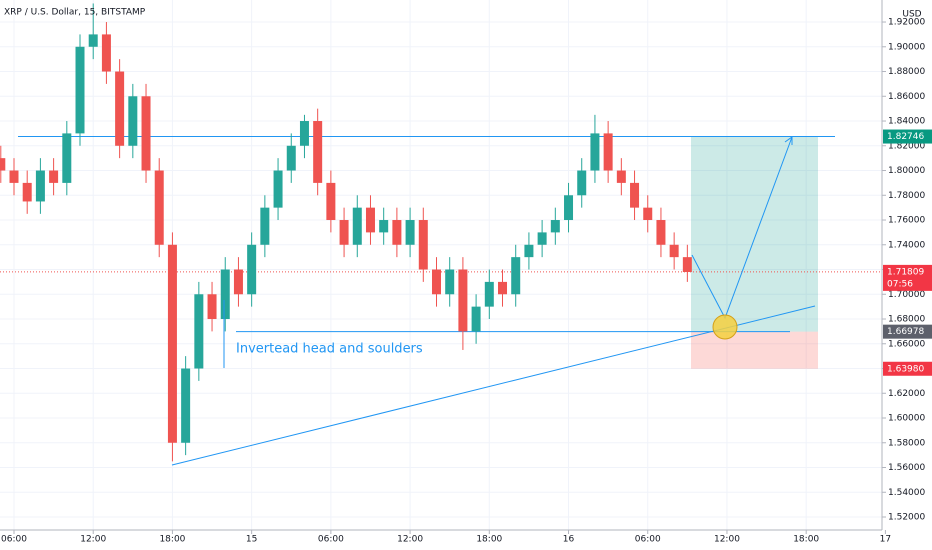  I want to click on y-tick-label: 1.56000, so click(906, 468).